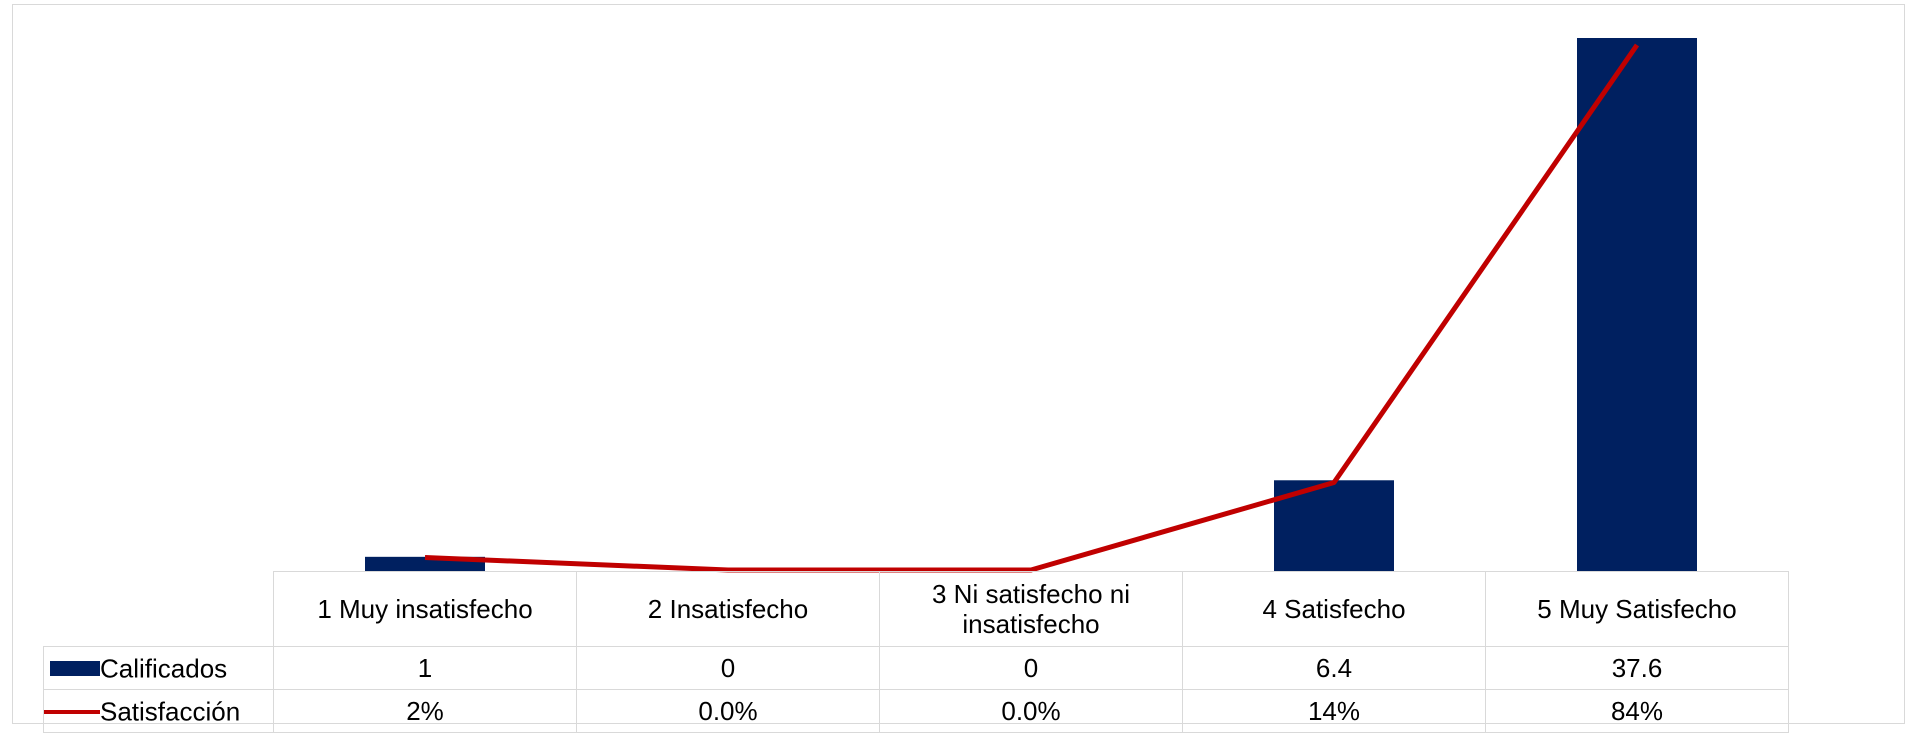 The height and width of the screenshot is (733, 1908). What do you see at coordinates (1334, 609) in the screenshot?
I see `category-label: 4 Satisfecho` at bounding box center [1334, 609].